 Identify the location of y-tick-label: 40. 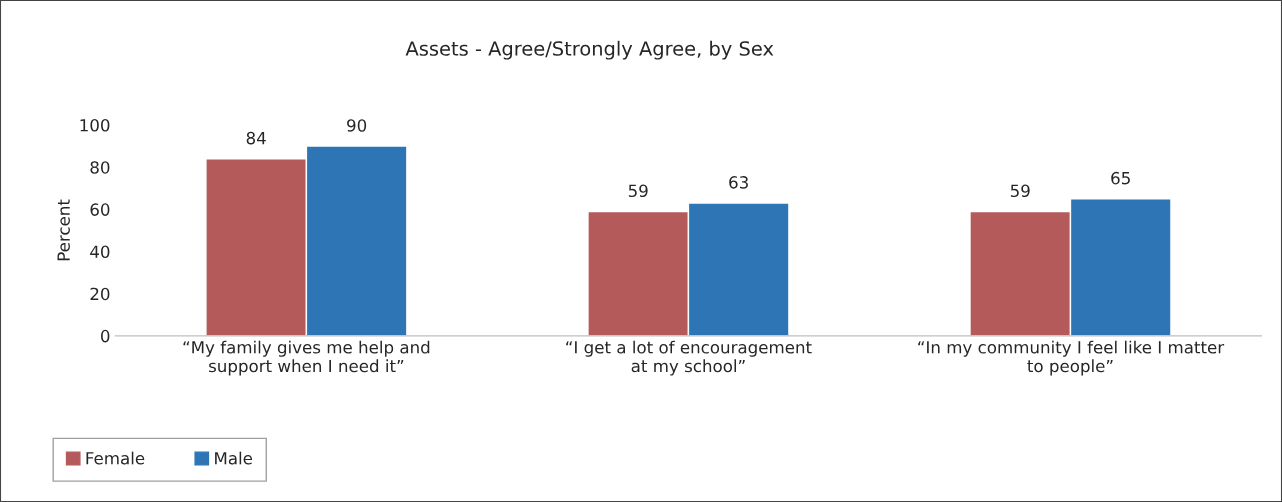
(100, 252).